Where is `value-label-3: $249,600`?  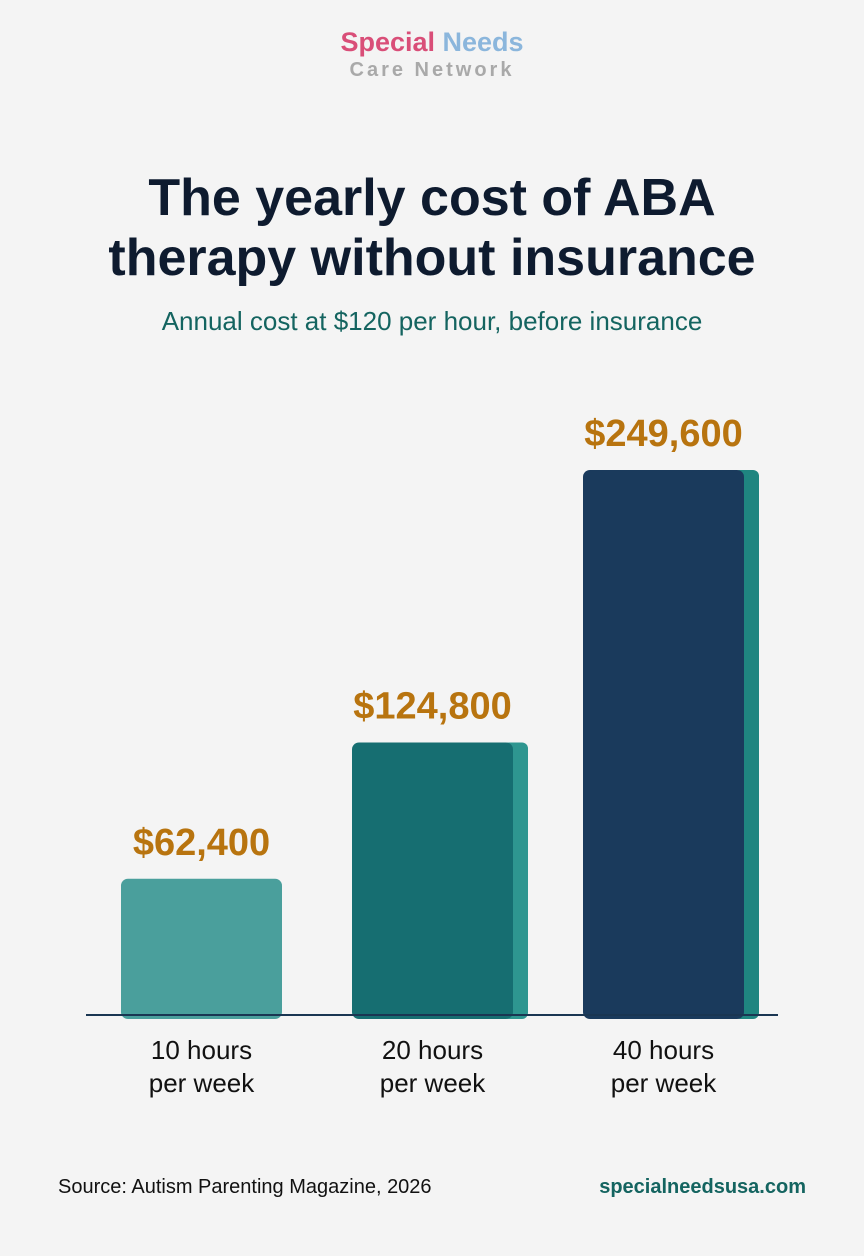
value-label-3: $249,600 is located at coordinates (663, 434).